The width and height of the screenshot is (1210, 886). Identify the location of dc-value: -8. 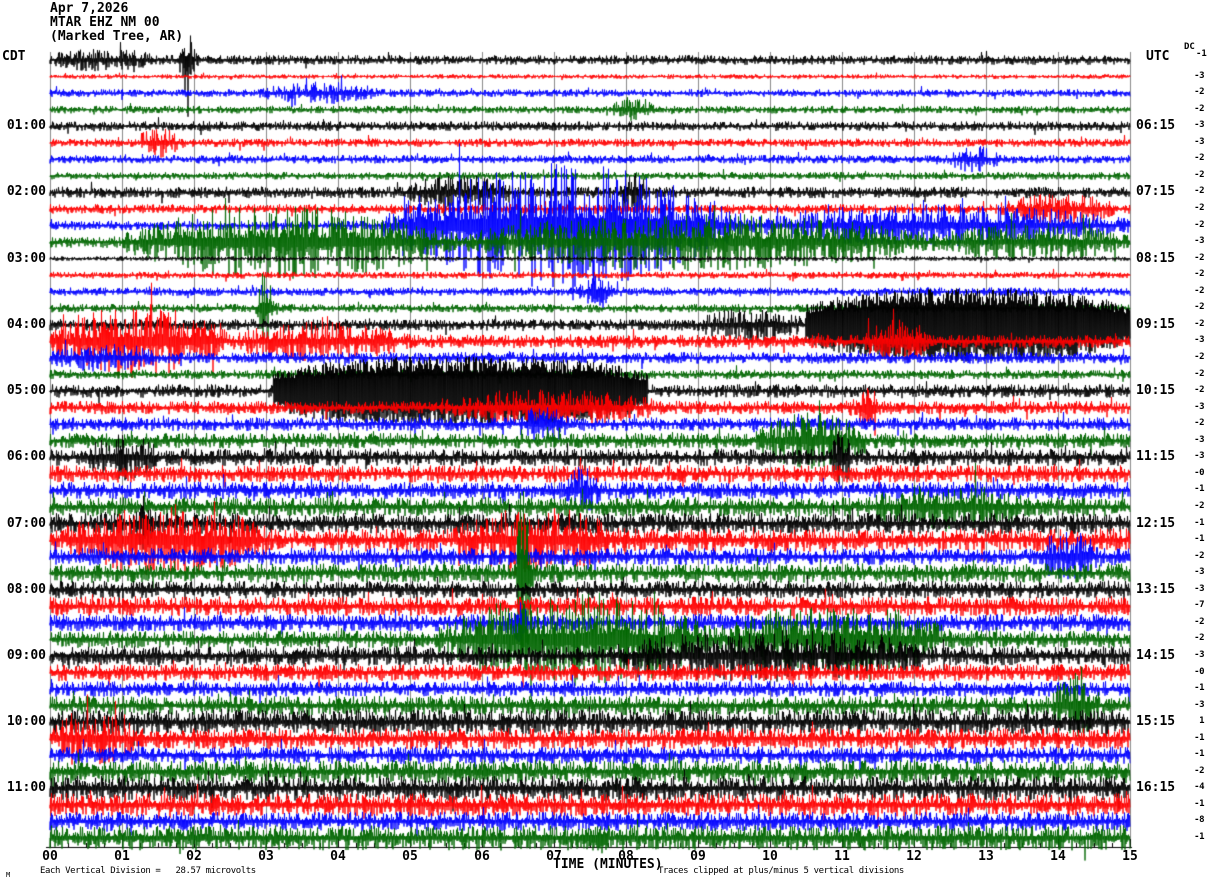
(1199, 820).